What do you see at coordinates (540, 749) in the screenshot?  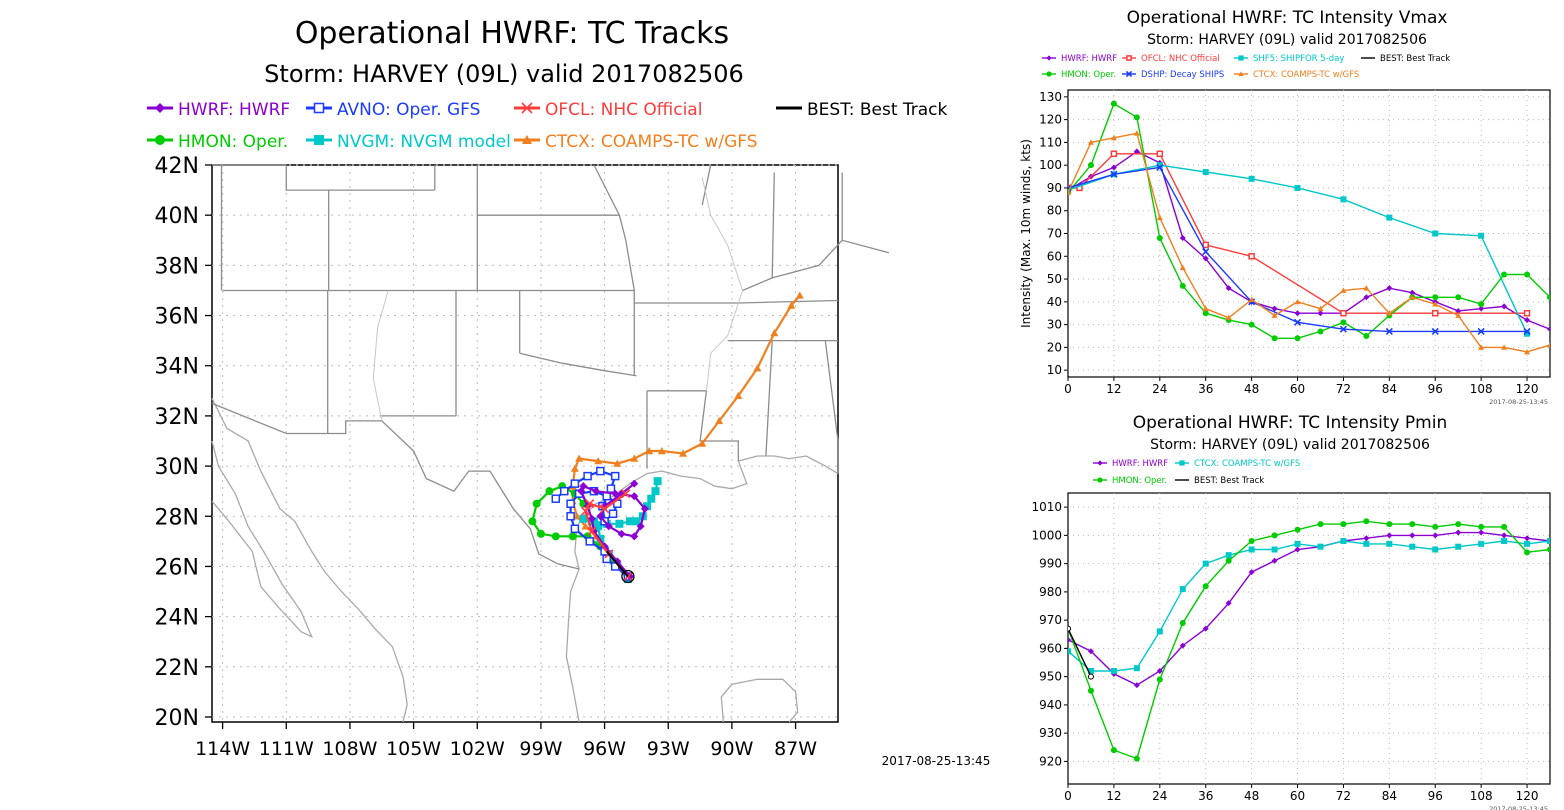 I see `map-xtick-label: 99W` at bounding box center [540, 749].